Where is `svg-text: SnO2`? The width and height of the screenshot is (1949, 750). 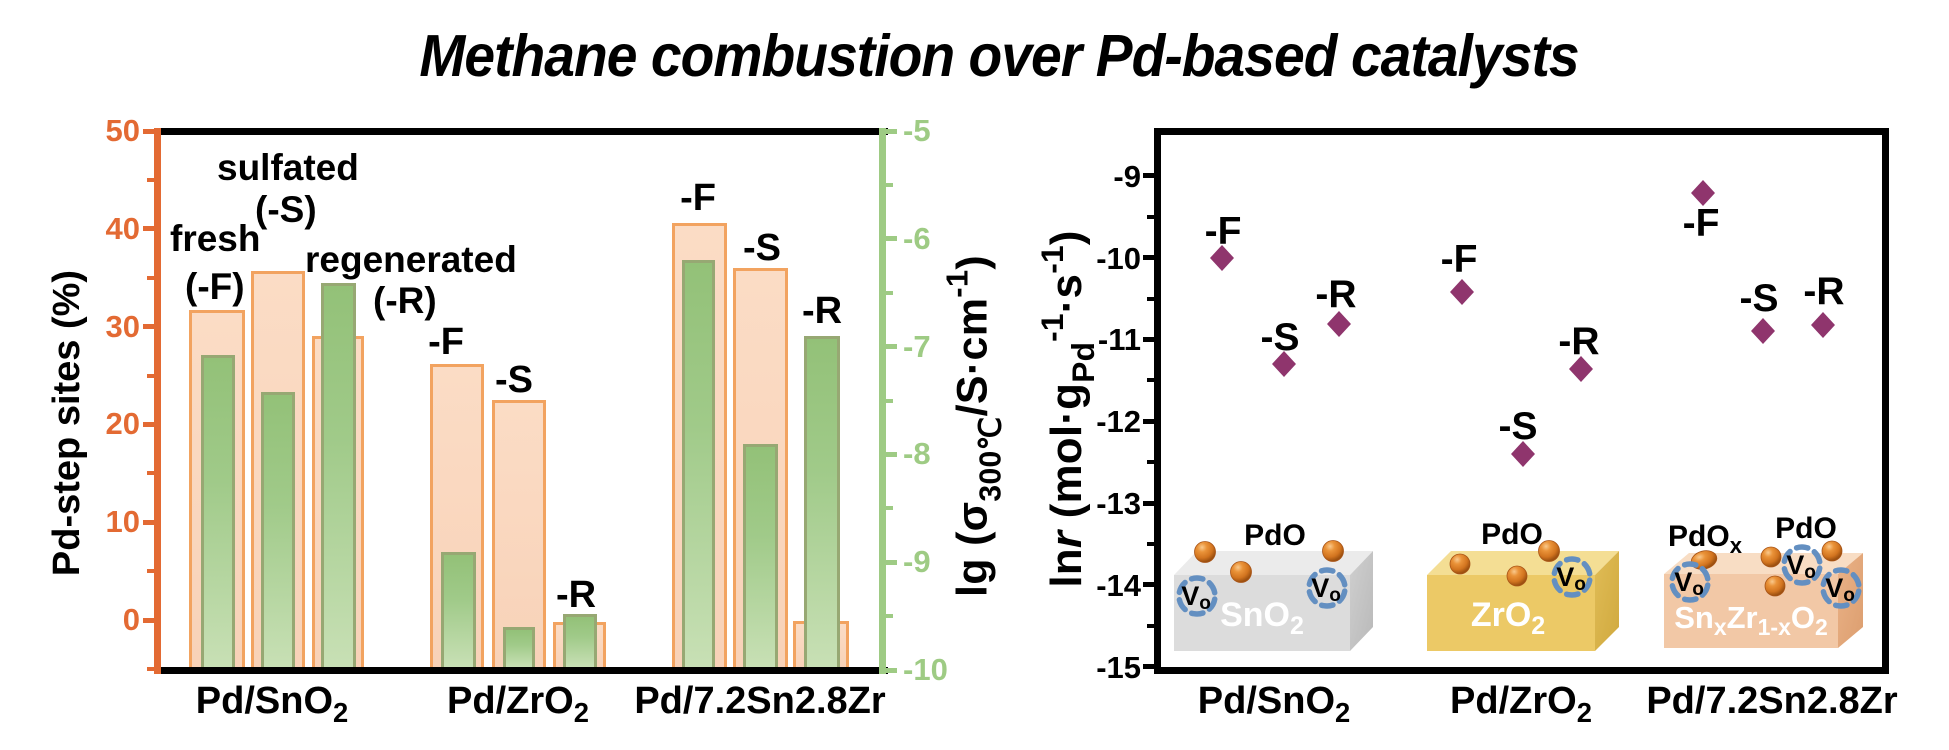 svg-text: SnO2 is located at coordinates (1262, 618).